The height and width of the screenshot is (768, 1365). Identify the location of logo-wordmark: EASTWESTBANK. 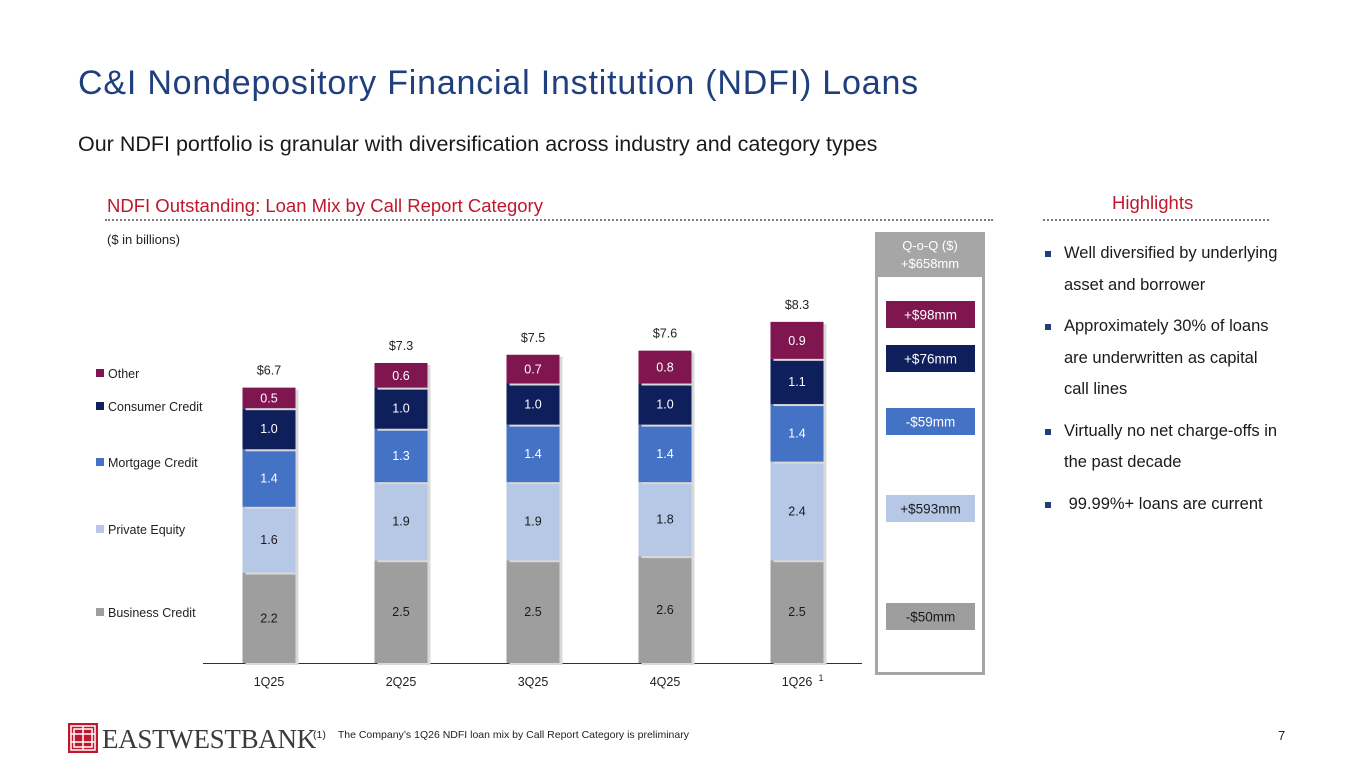
(209, 739).